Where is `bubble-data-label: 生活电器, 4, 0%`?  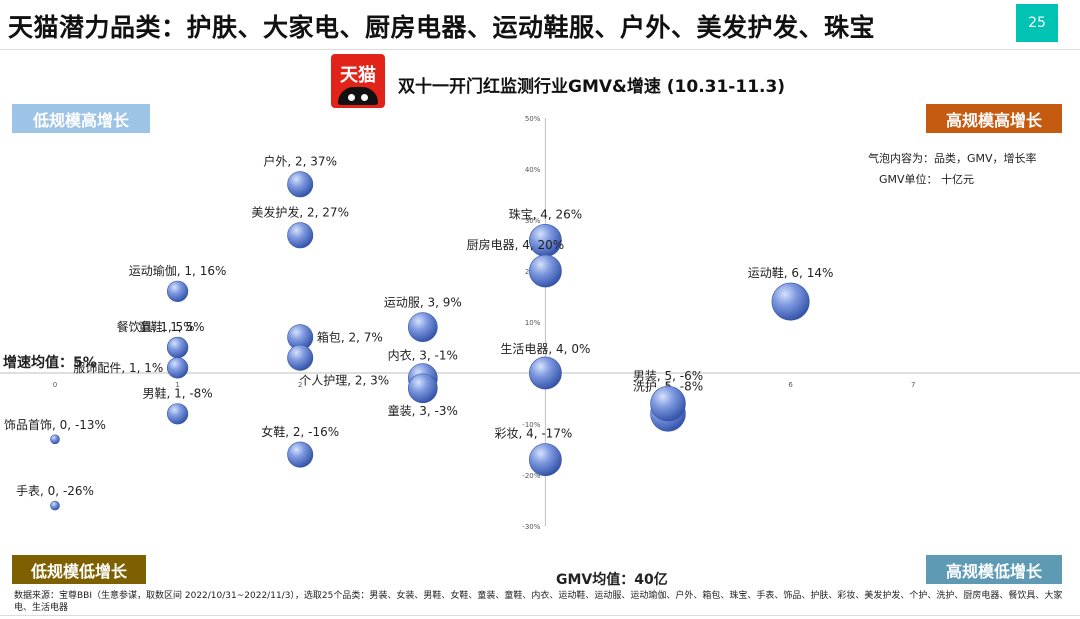 bubble-data-label: 生活电器, 4, 0% is located at coordinates (545, 349).